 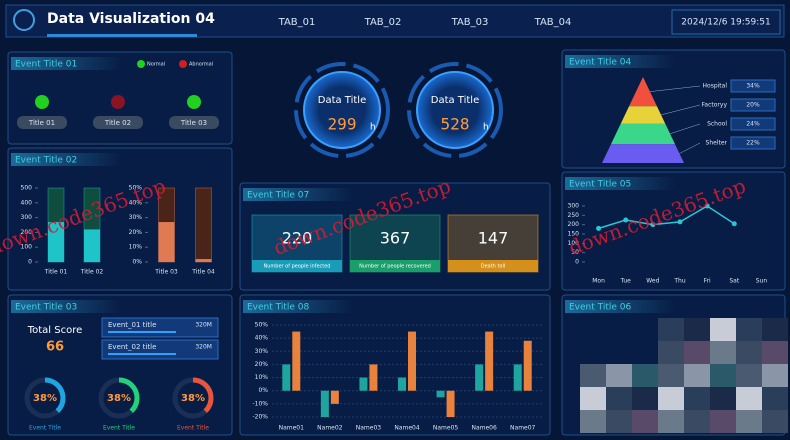 I want to click on x-tick-label: Thu, so click(x=679, y=281).